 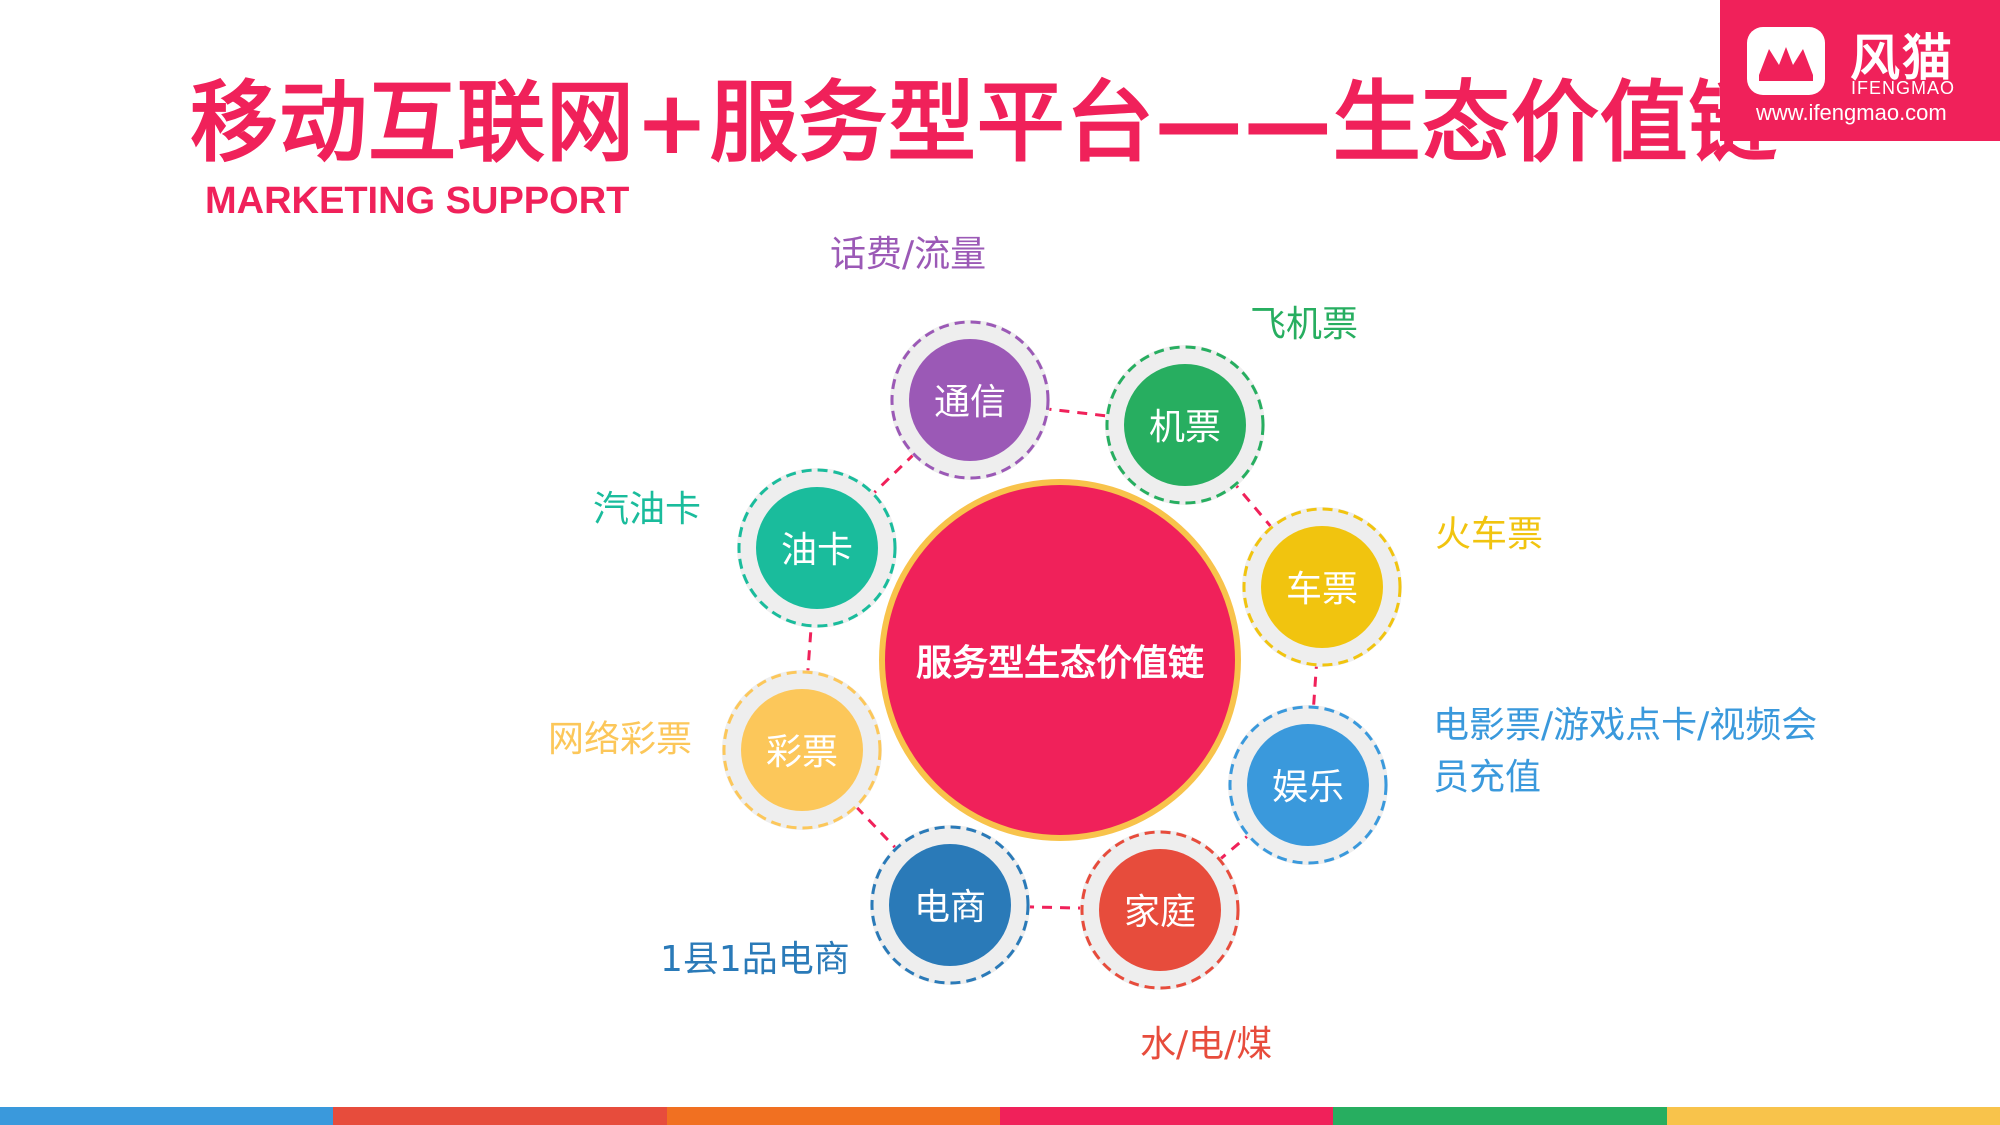 What do you see at coordinates (1786, 61) in the screenshot?
I see `cat-logo-icon` at bounding box center [1786, 61].